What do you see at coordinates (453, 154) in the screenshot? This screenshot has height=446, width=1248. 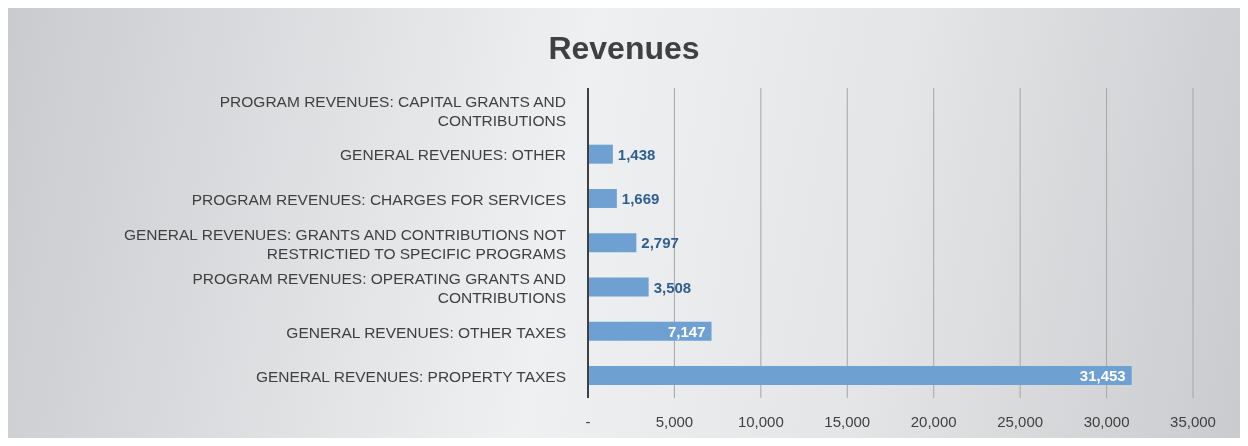 I see `y-tick-label: GENERAL REVENUES: OTHER` at bounding box center [453, 154].